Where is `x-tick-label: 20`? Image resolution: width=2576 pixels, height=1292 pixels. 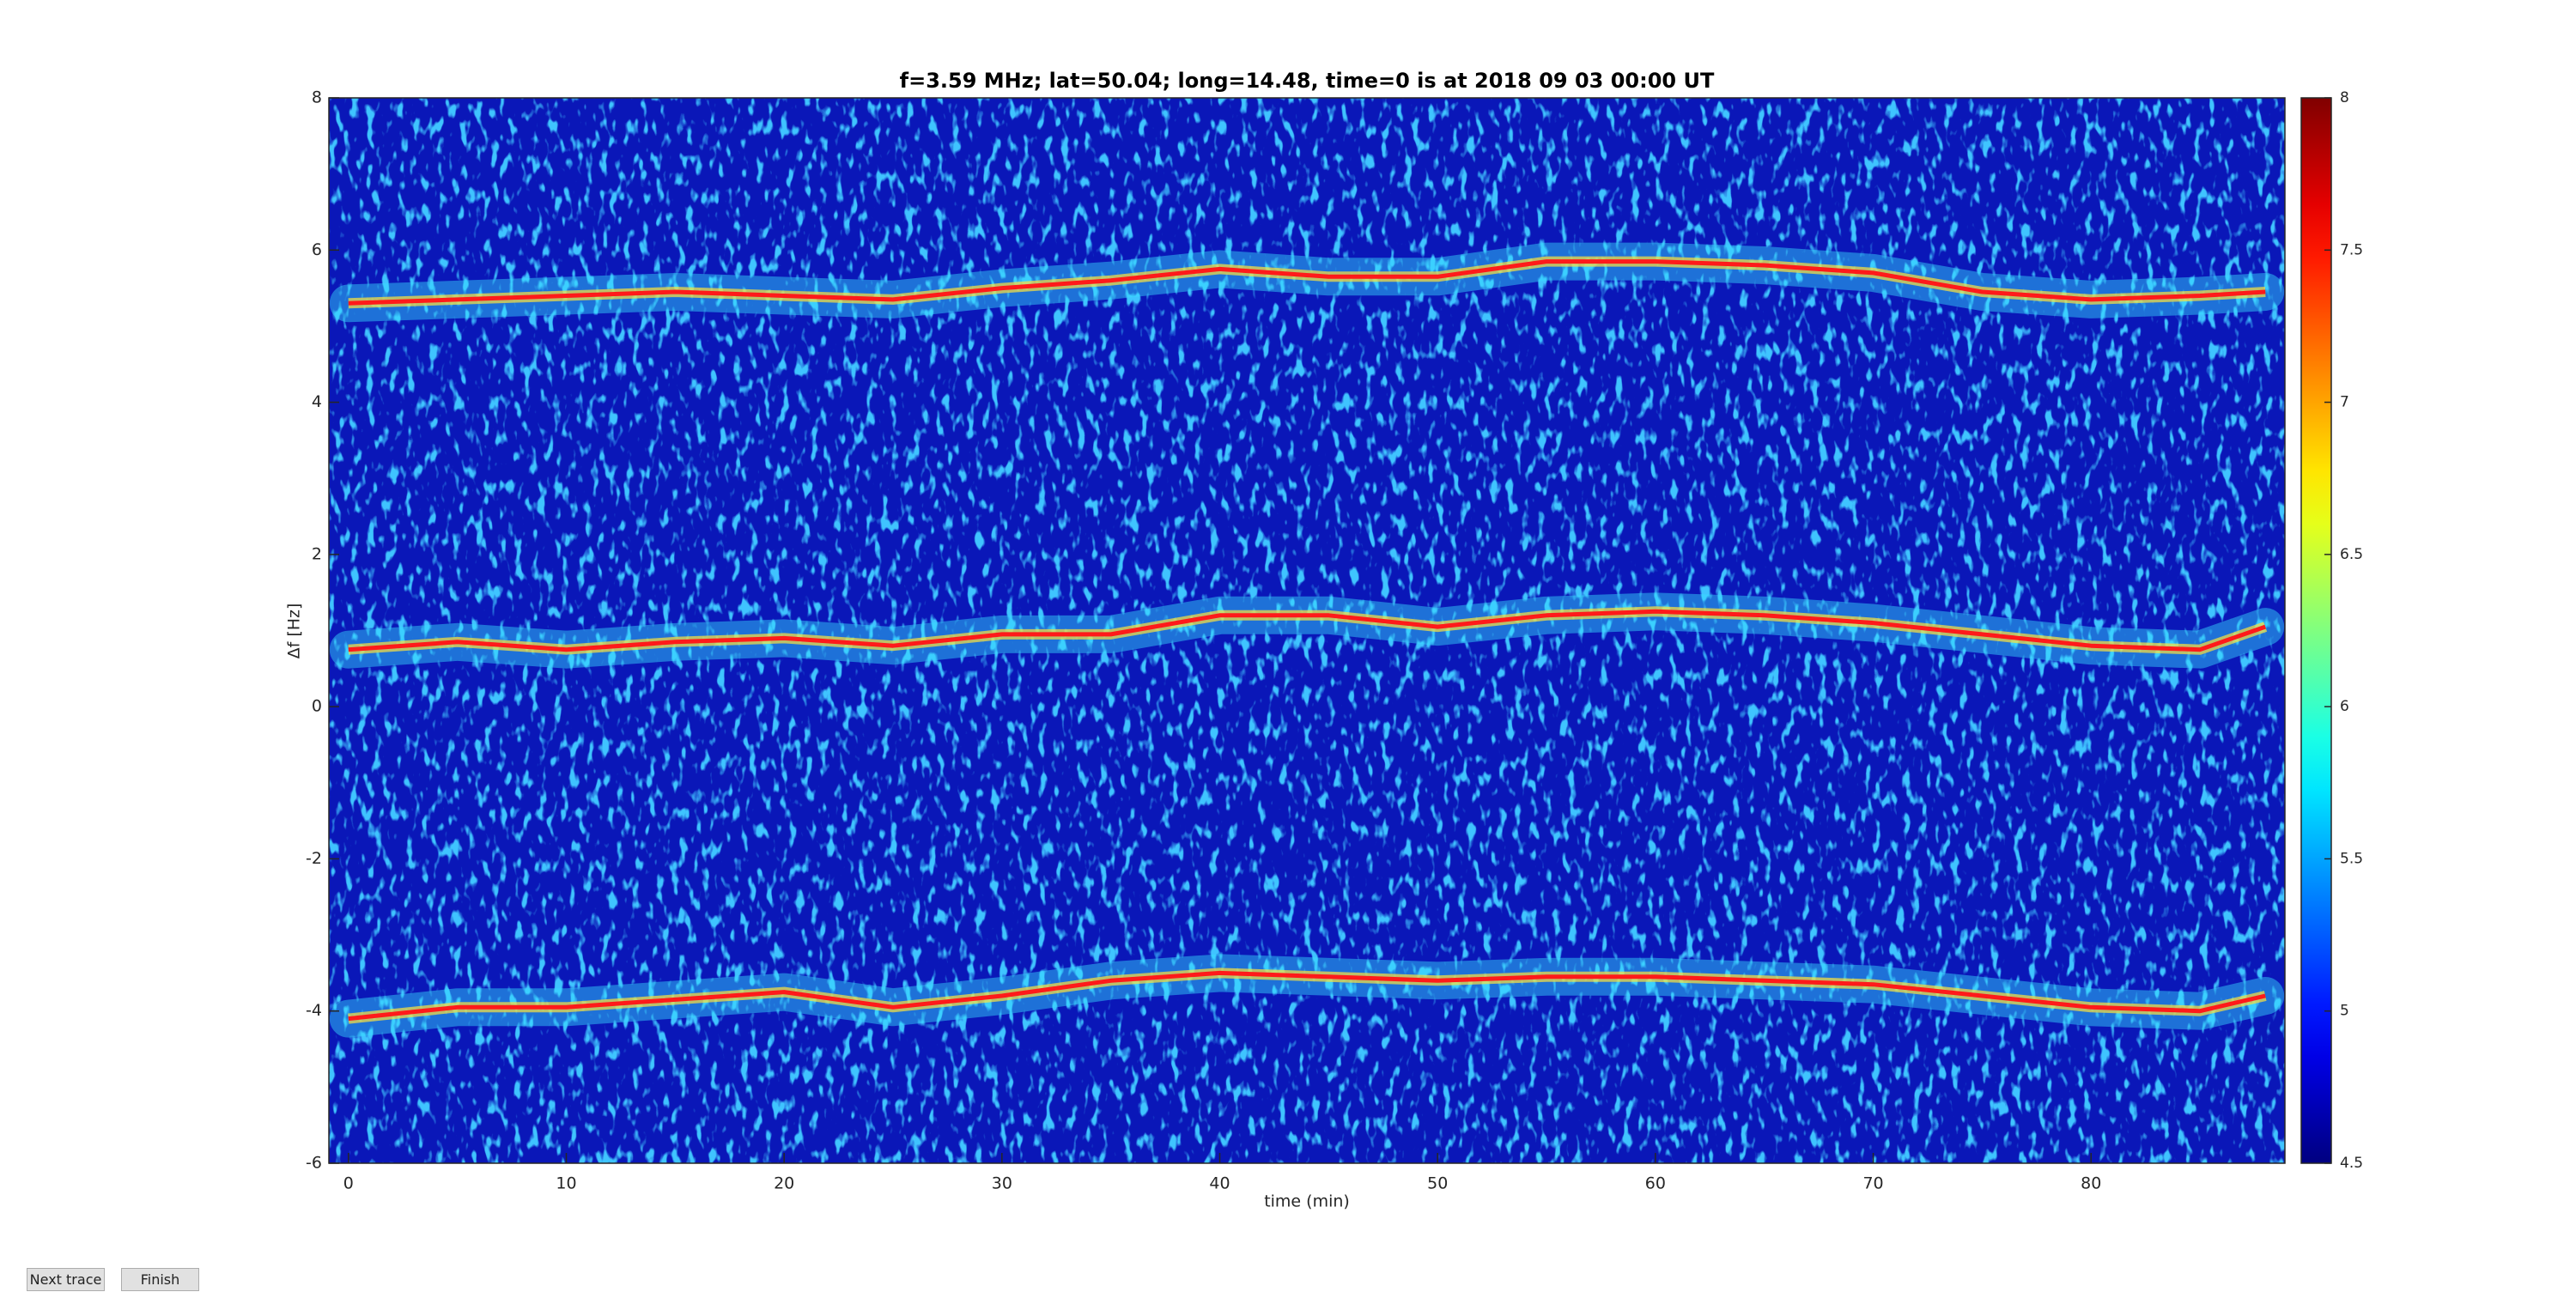
x-tick-label: 20 is located at coordinates (784, 1183).